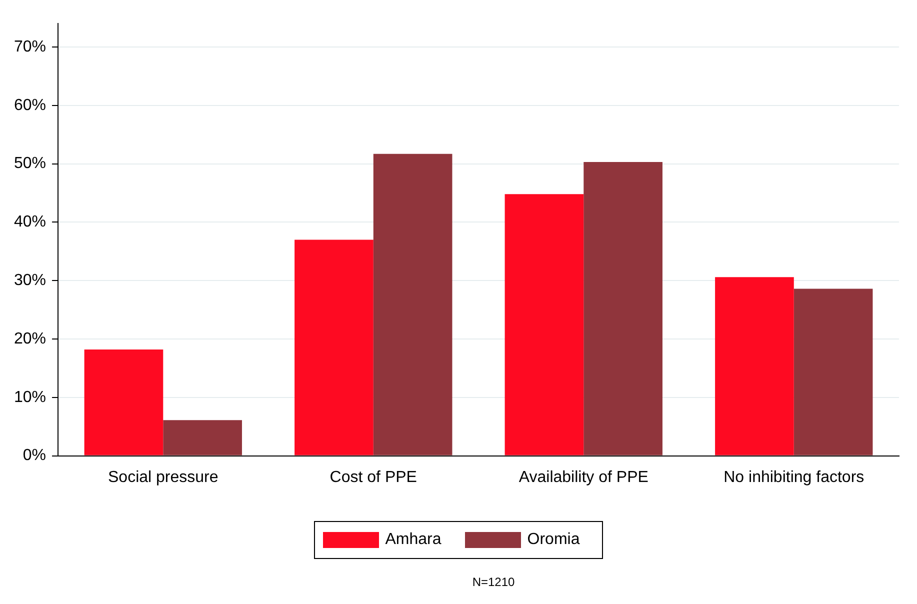 This screenshot has width=917, height=604. I want to click on y-tick-label: 60%, so click(30, 105).